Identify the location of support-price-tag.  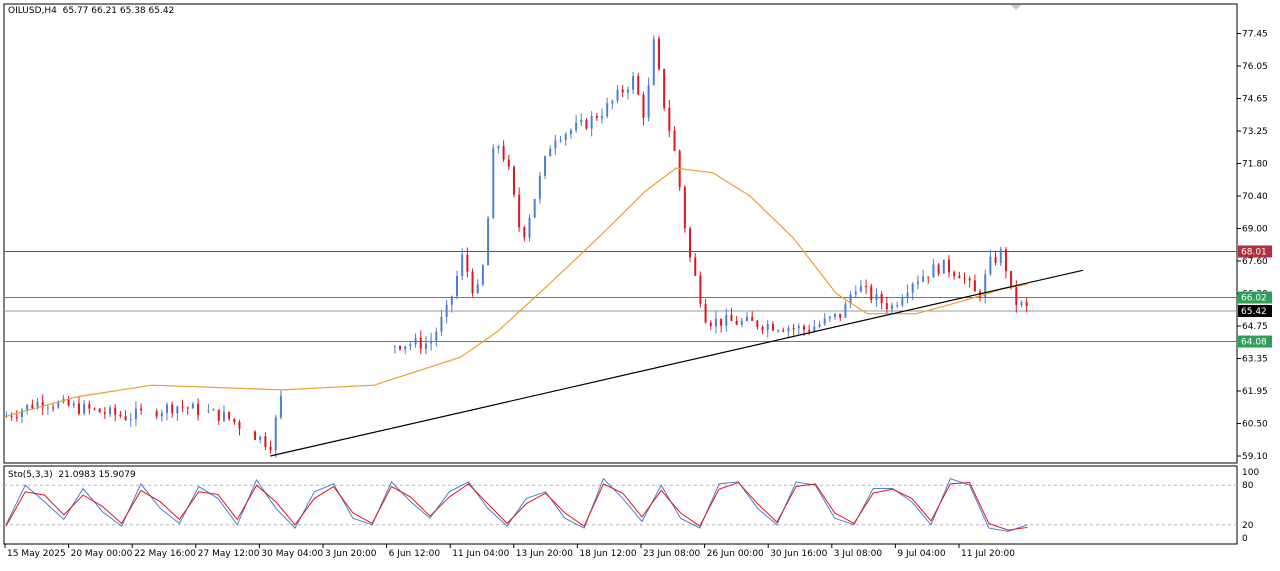
(1255, 341).